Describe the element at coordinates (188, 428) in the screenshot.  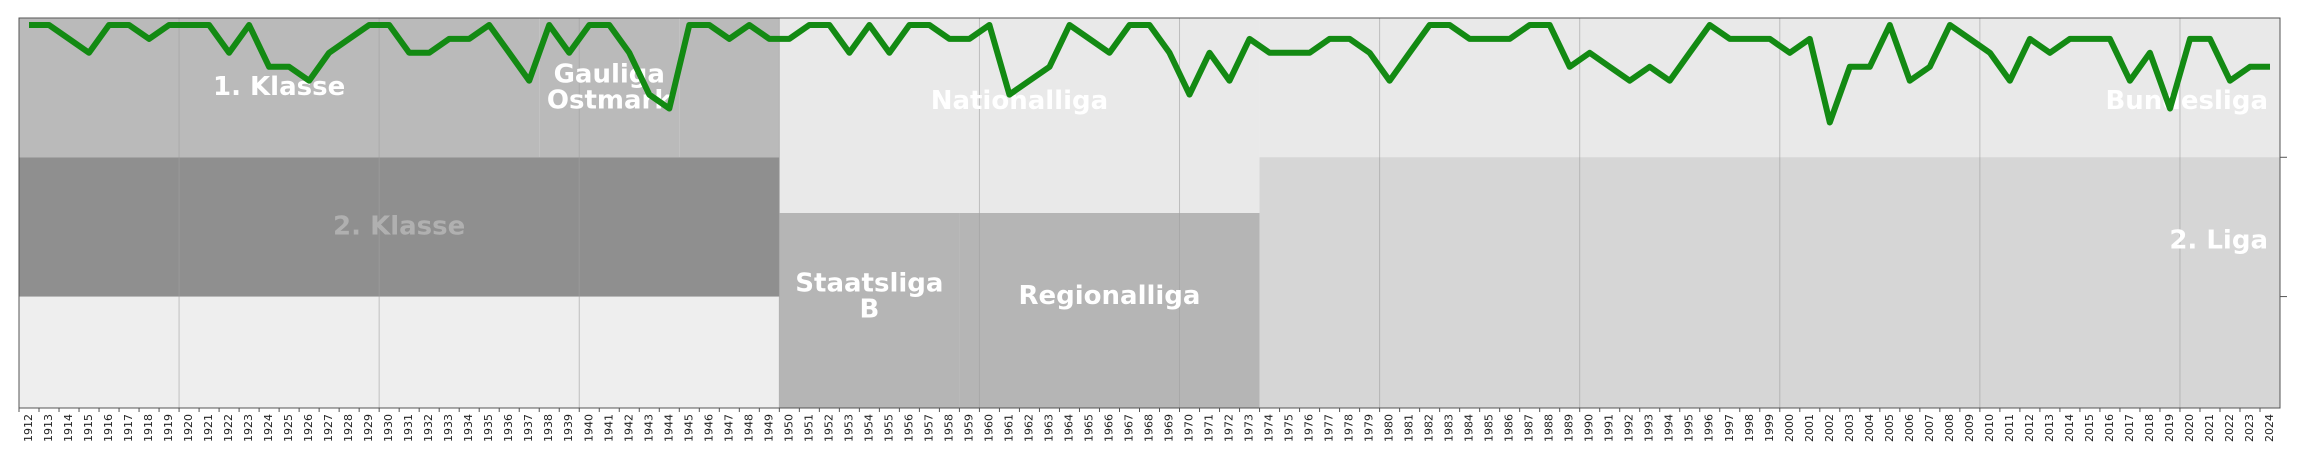
I see `x-tick-label: 1920` at that location.